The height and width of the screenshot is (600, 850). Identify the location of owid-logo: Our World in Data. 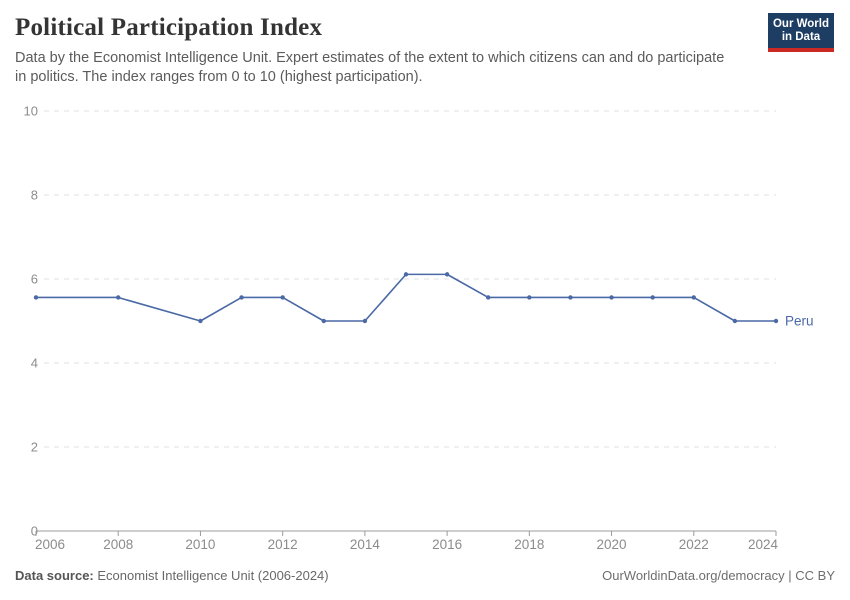
(801, 32).